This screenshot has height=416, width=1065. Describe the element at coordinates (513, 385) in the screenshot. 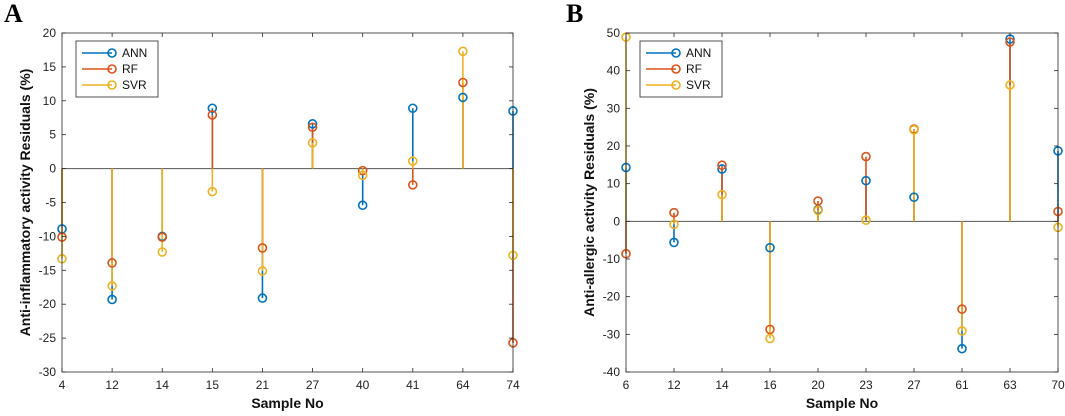

I see `x-tick-label: 74` at that location.